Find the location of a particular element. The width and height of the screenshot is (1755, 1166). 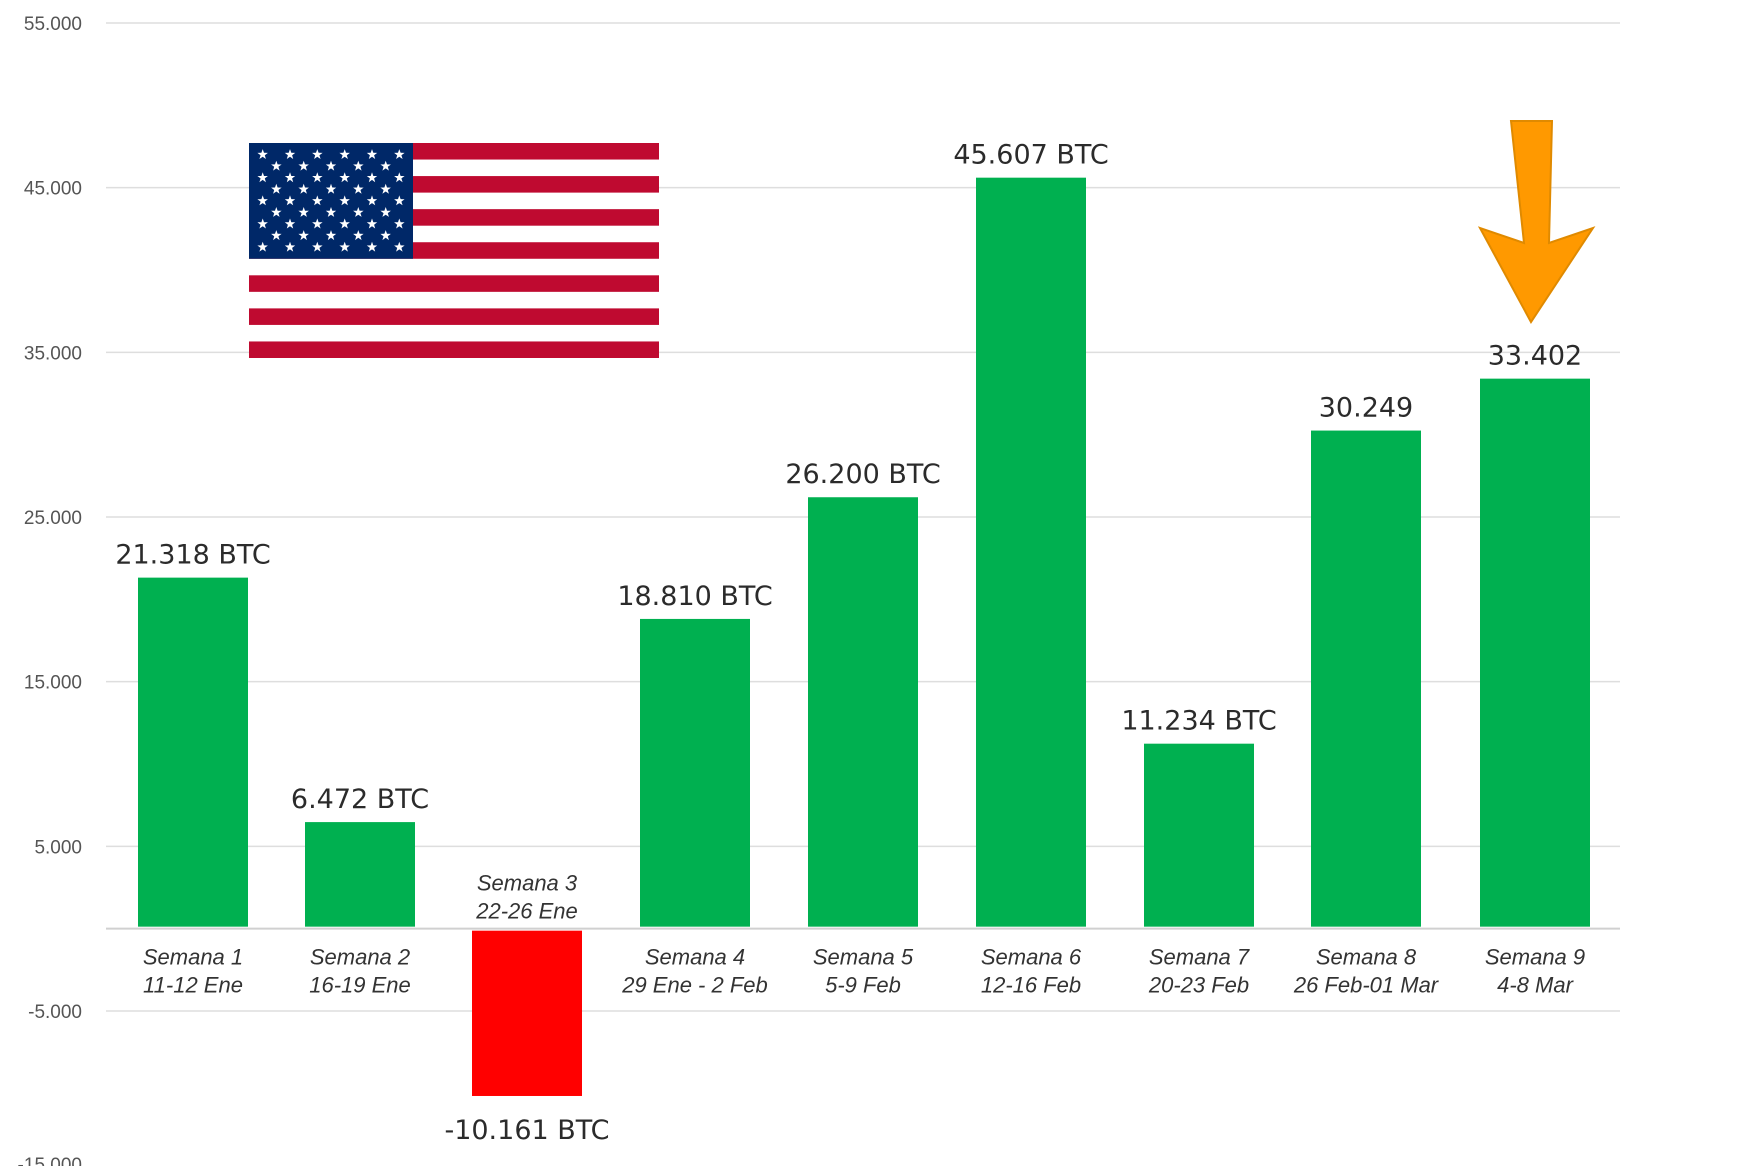

category-label-7-line-2: 20-23 Feb is located at coordinates (1198, 985).